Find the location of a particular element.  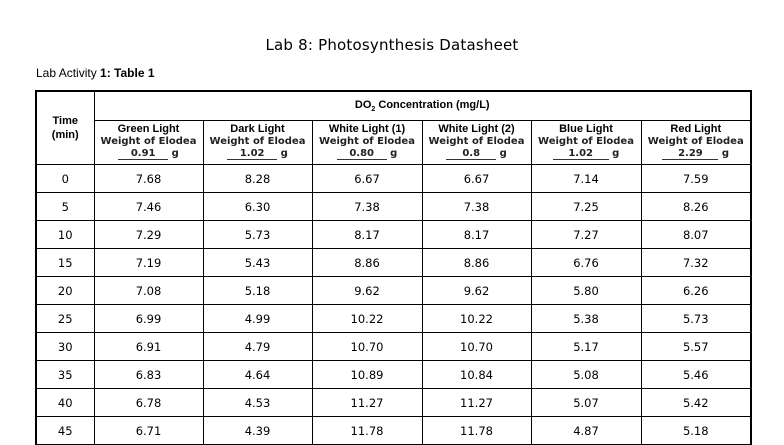

condition-name: Red Light is located at coordinates (696, 129).